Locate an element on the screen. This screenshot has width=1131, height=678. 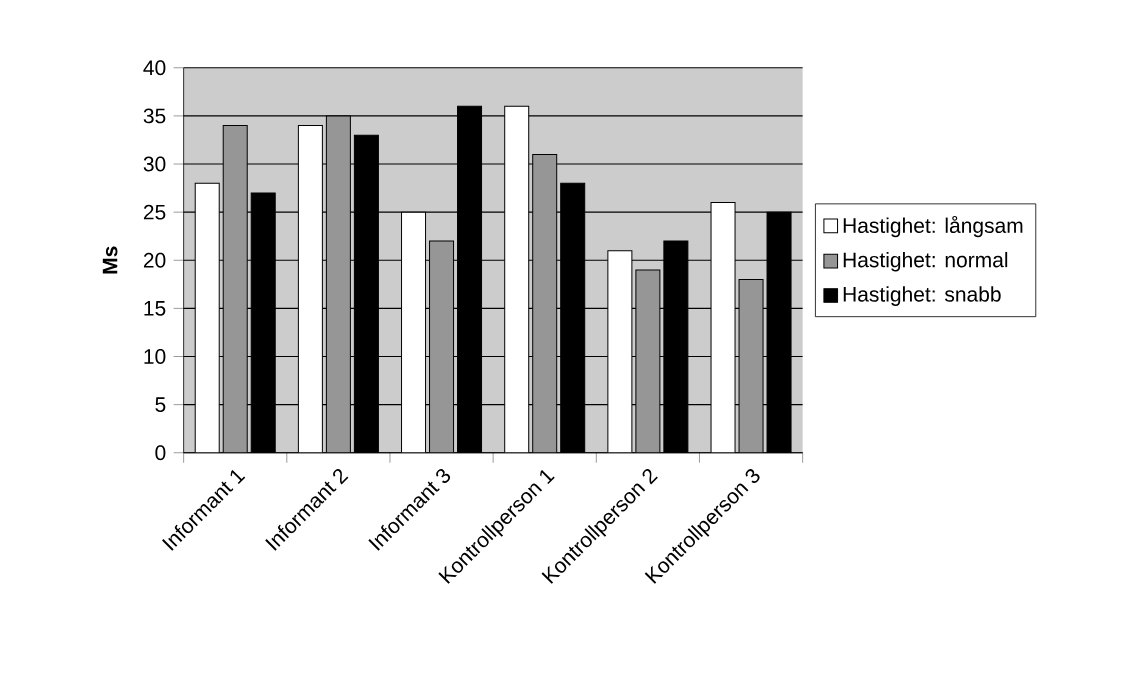
y-tick-label: 40 is located at coordinates (154, 68).